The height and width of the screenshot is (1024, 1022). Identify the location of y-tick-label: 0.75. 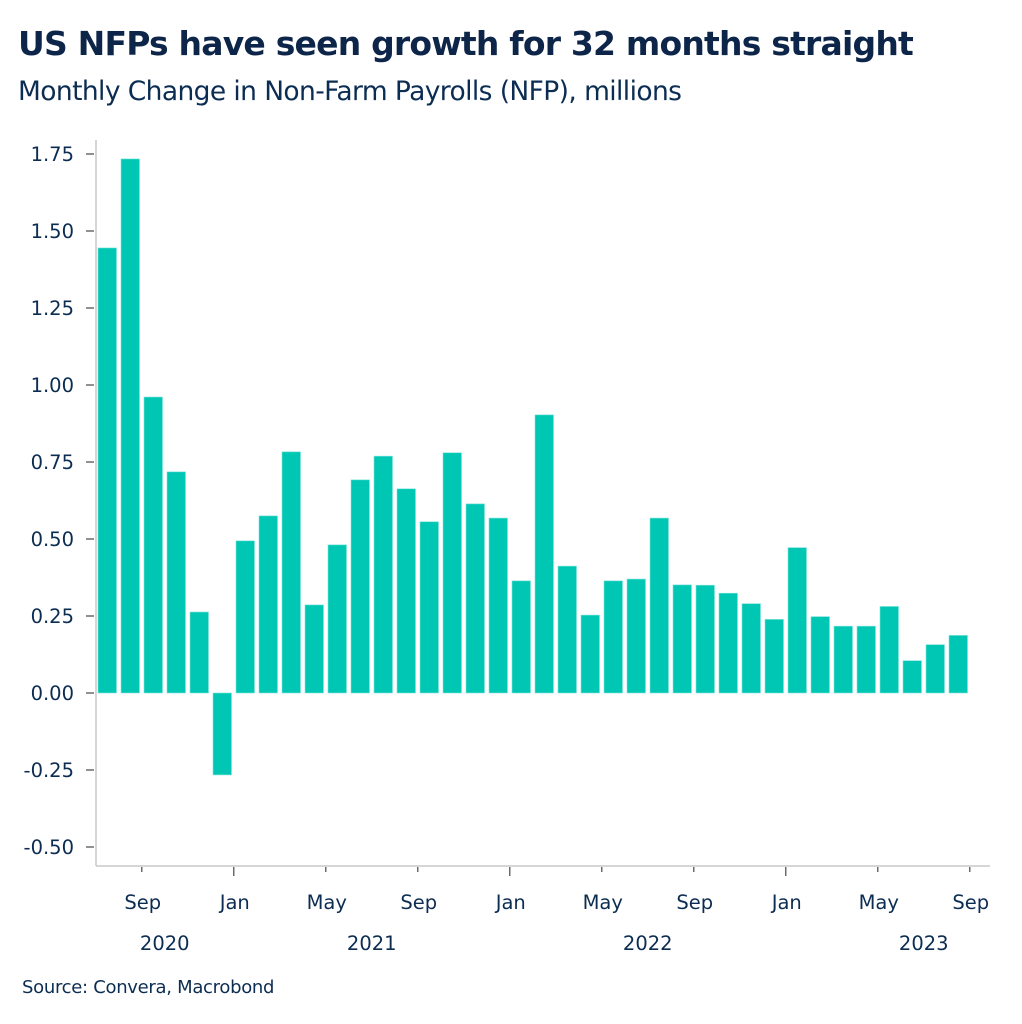
(52, 462).